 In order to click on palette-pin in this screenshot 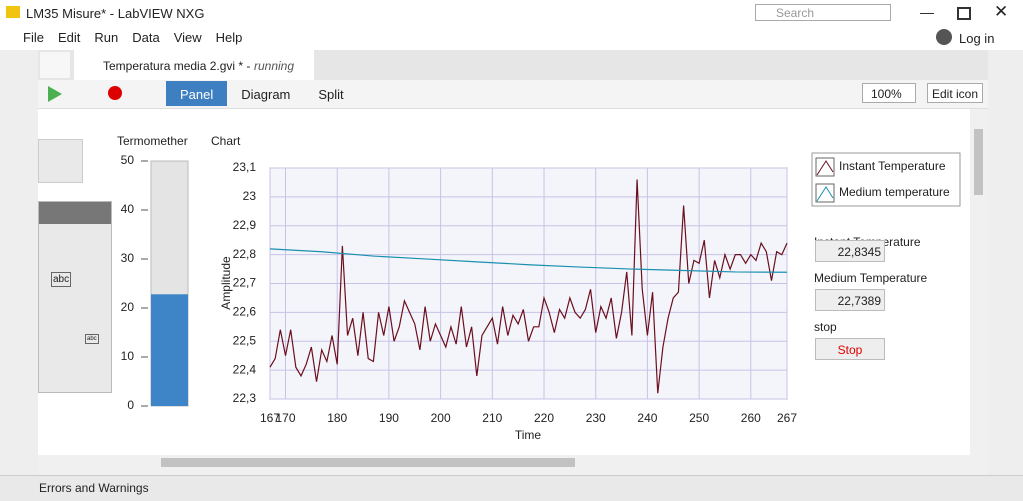, I will do `click(60, 161)`.